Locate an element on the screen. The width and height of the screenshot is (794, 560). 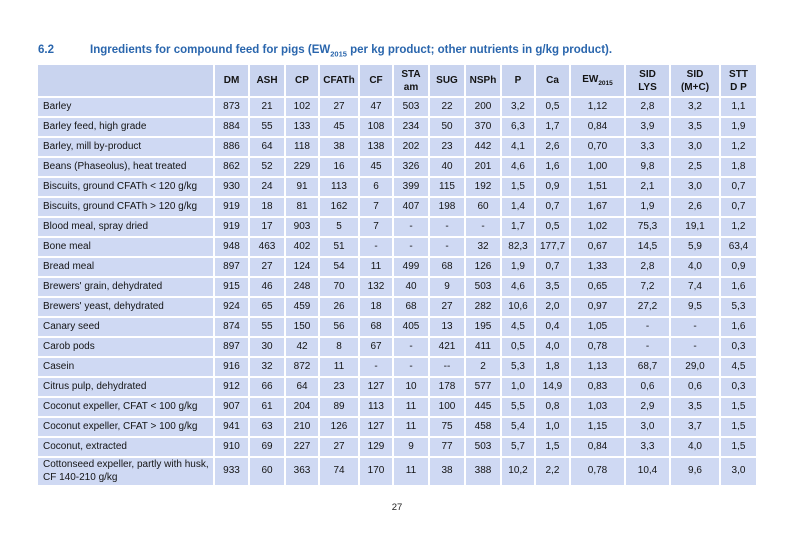
value-cell: 1,05 is located at coordinates (597, 327).